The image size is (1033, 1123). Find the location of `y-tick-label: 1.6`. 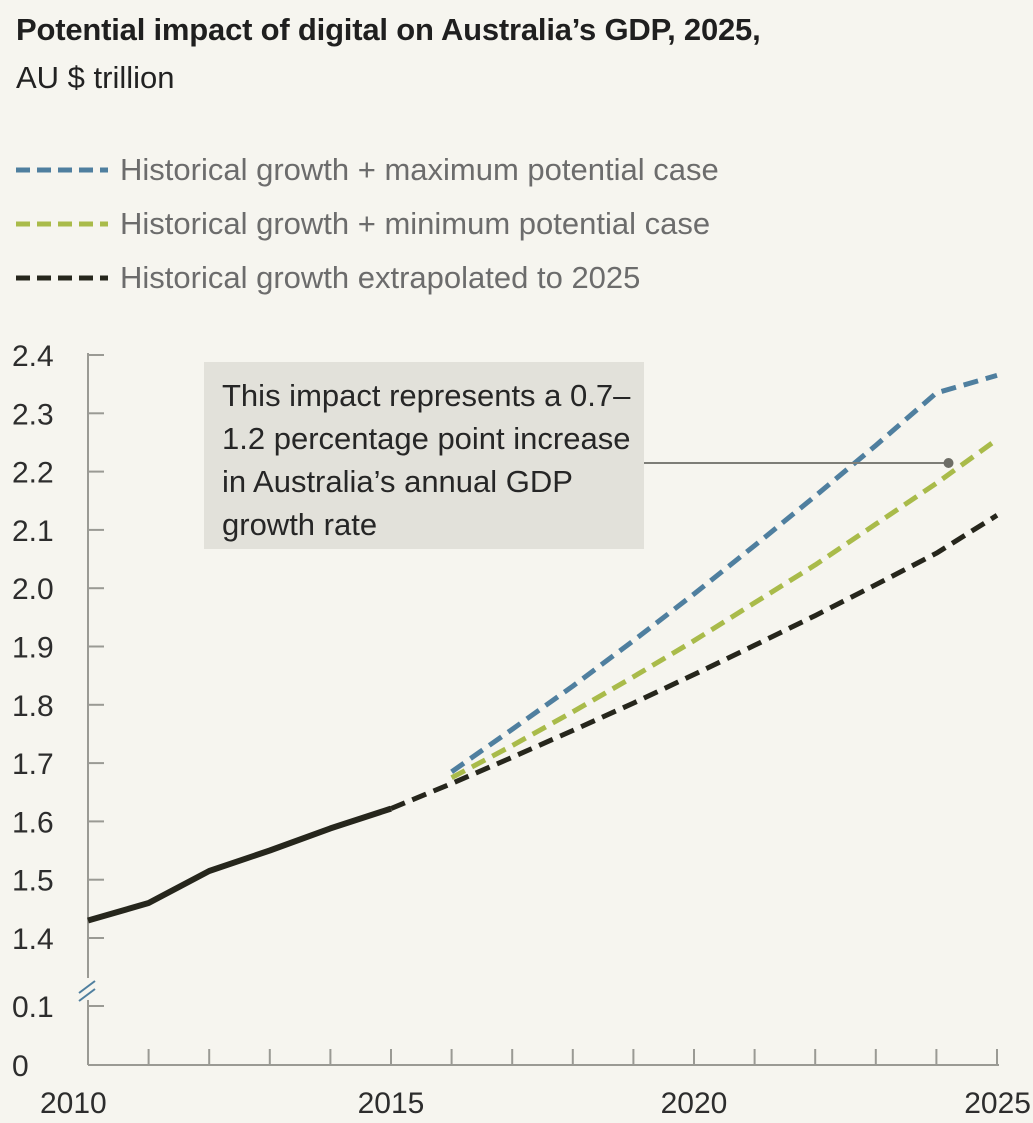

y-tick-label: 1.6 is located at coordinates (33, 822).